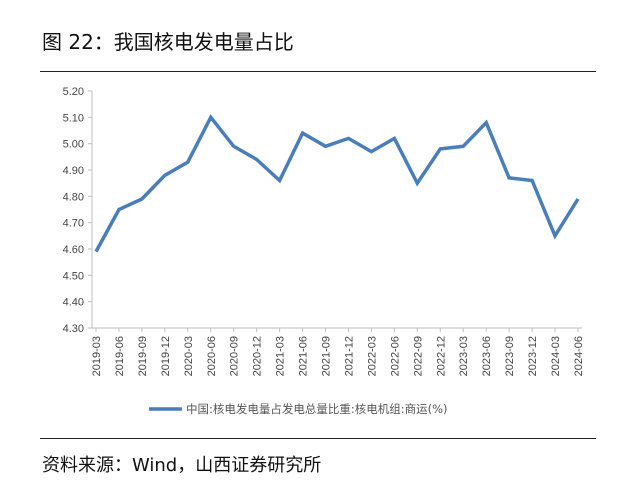 The image size is (639, 490). I want to click on x-tick-label: 2022-09, so click(418, 356).